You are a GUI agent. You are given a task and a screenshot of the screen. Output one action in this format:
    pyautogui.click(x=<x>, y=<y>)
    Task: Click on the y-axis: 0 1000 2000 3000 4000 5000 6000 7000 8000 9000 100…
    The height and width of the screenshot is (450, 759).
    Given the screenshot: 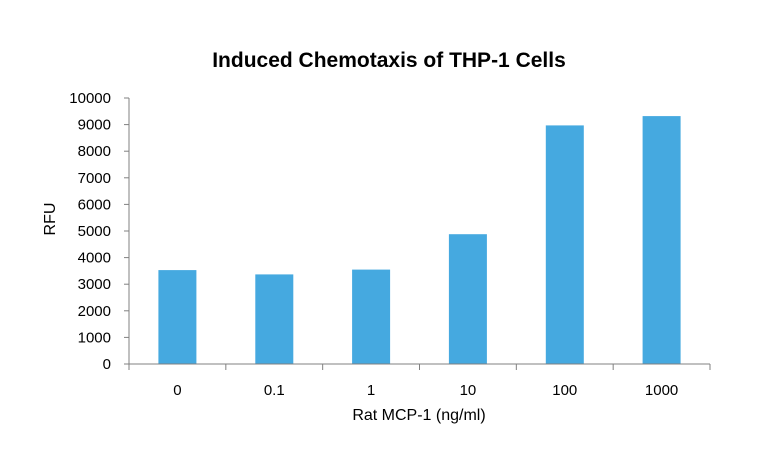 What is the action you would take?
    pyautogui.click(x=99, y=231)
    